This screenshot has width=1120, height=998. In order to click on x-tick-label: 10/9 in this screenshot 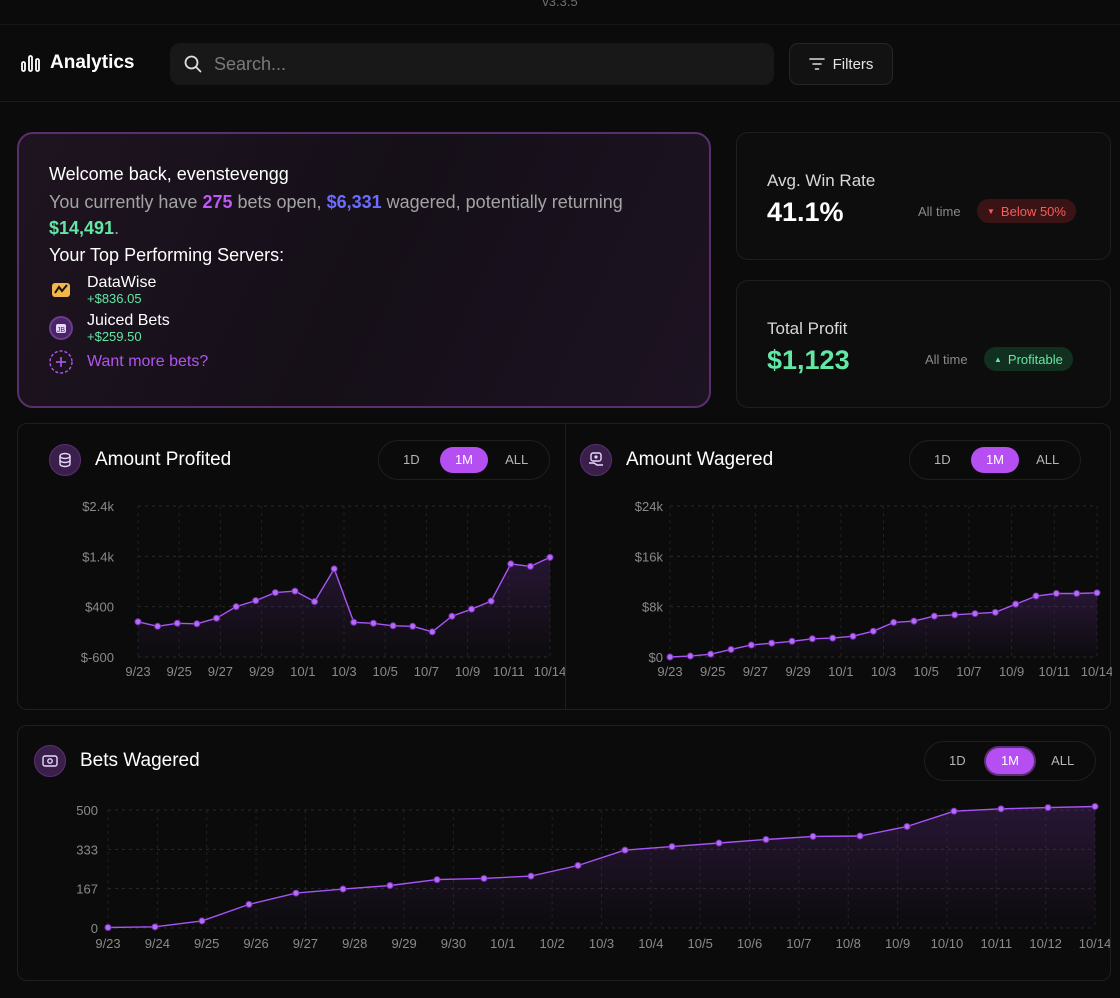, I will do `click(897, 943)`.